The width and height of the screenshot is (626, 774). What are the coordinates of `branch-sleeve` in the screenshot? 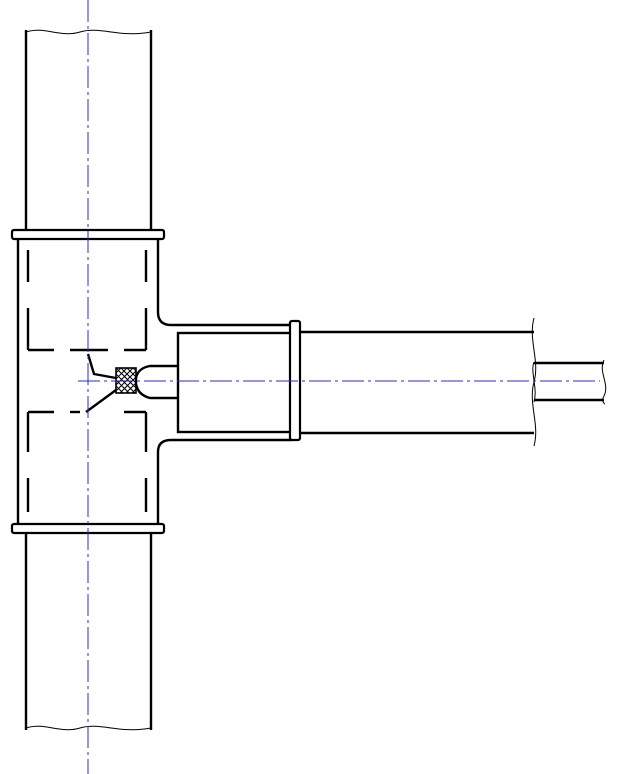 It's located at (234, 382).